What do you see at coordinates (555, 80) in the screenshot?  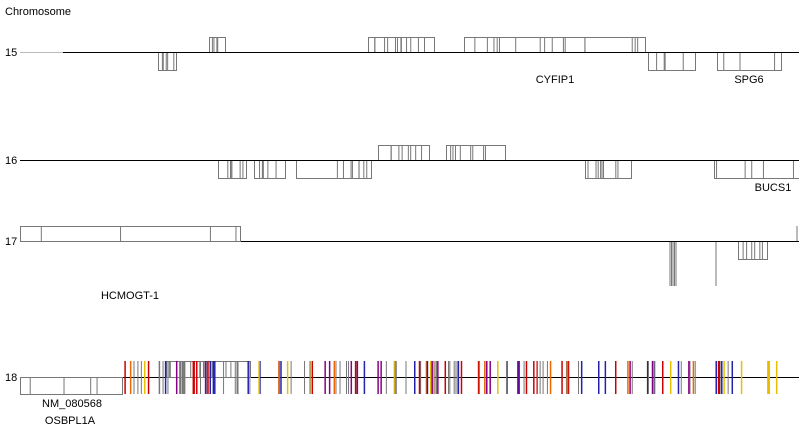 I see `gene-label: CYFIP1` at bounding box center [555, 80].